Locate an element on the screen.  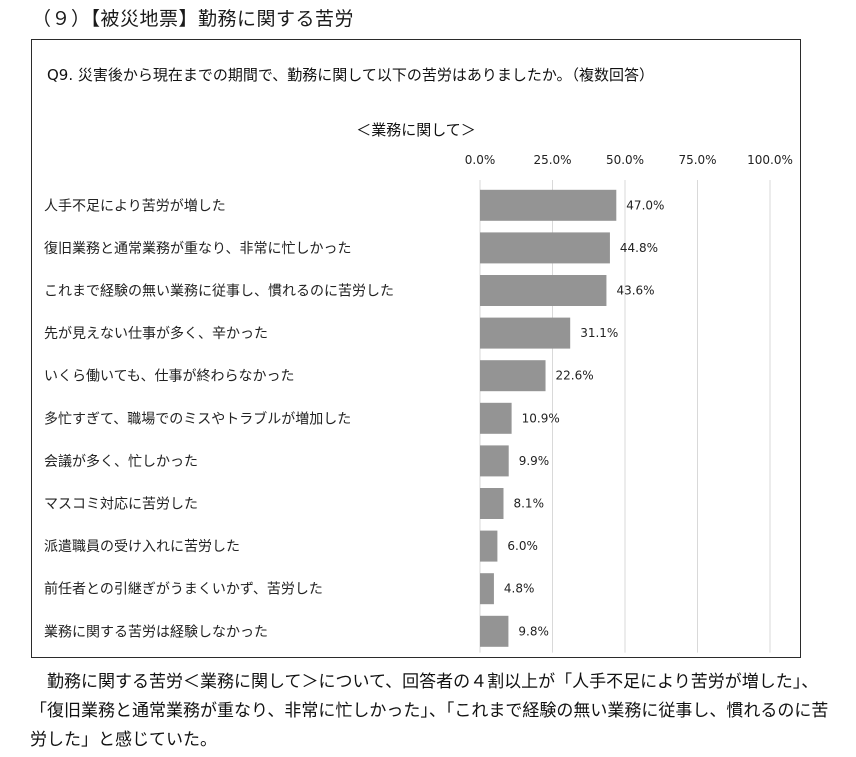
x-tick-label: 0.0% is located at coordinates (480, 160).